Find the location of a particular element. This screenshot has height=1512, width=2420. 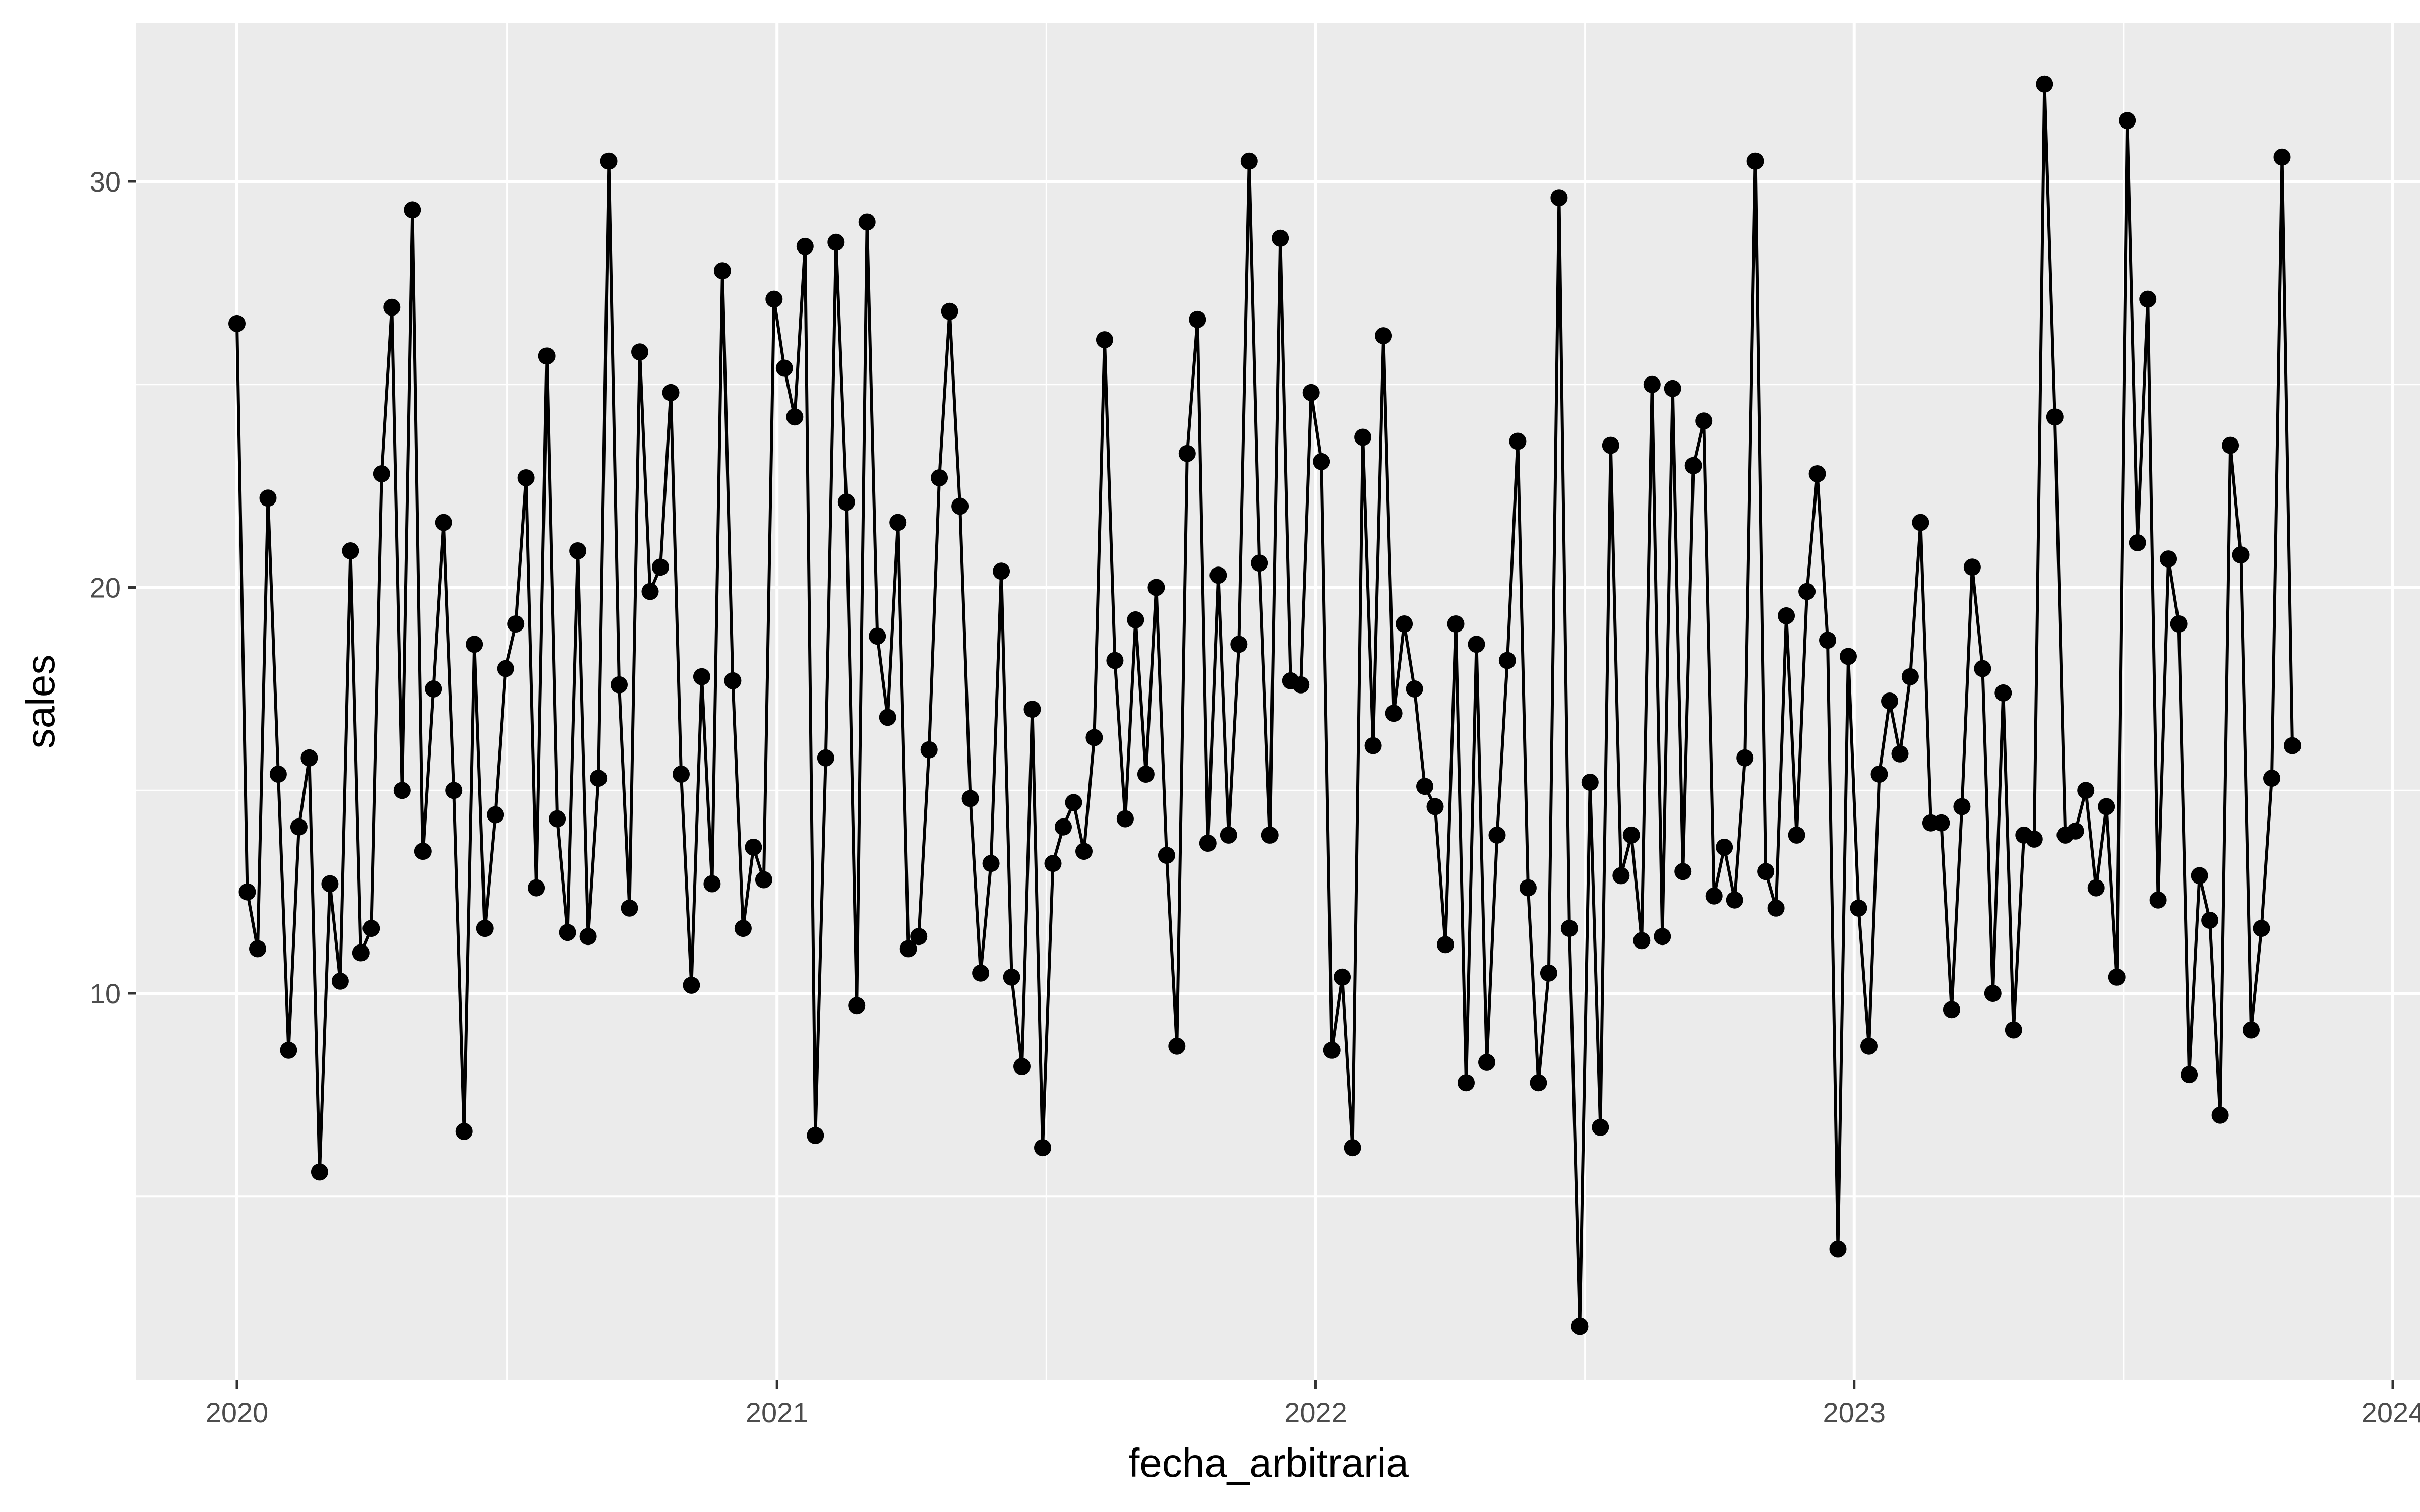

y-tick-label: 10 is located at coordinates (105, 994).